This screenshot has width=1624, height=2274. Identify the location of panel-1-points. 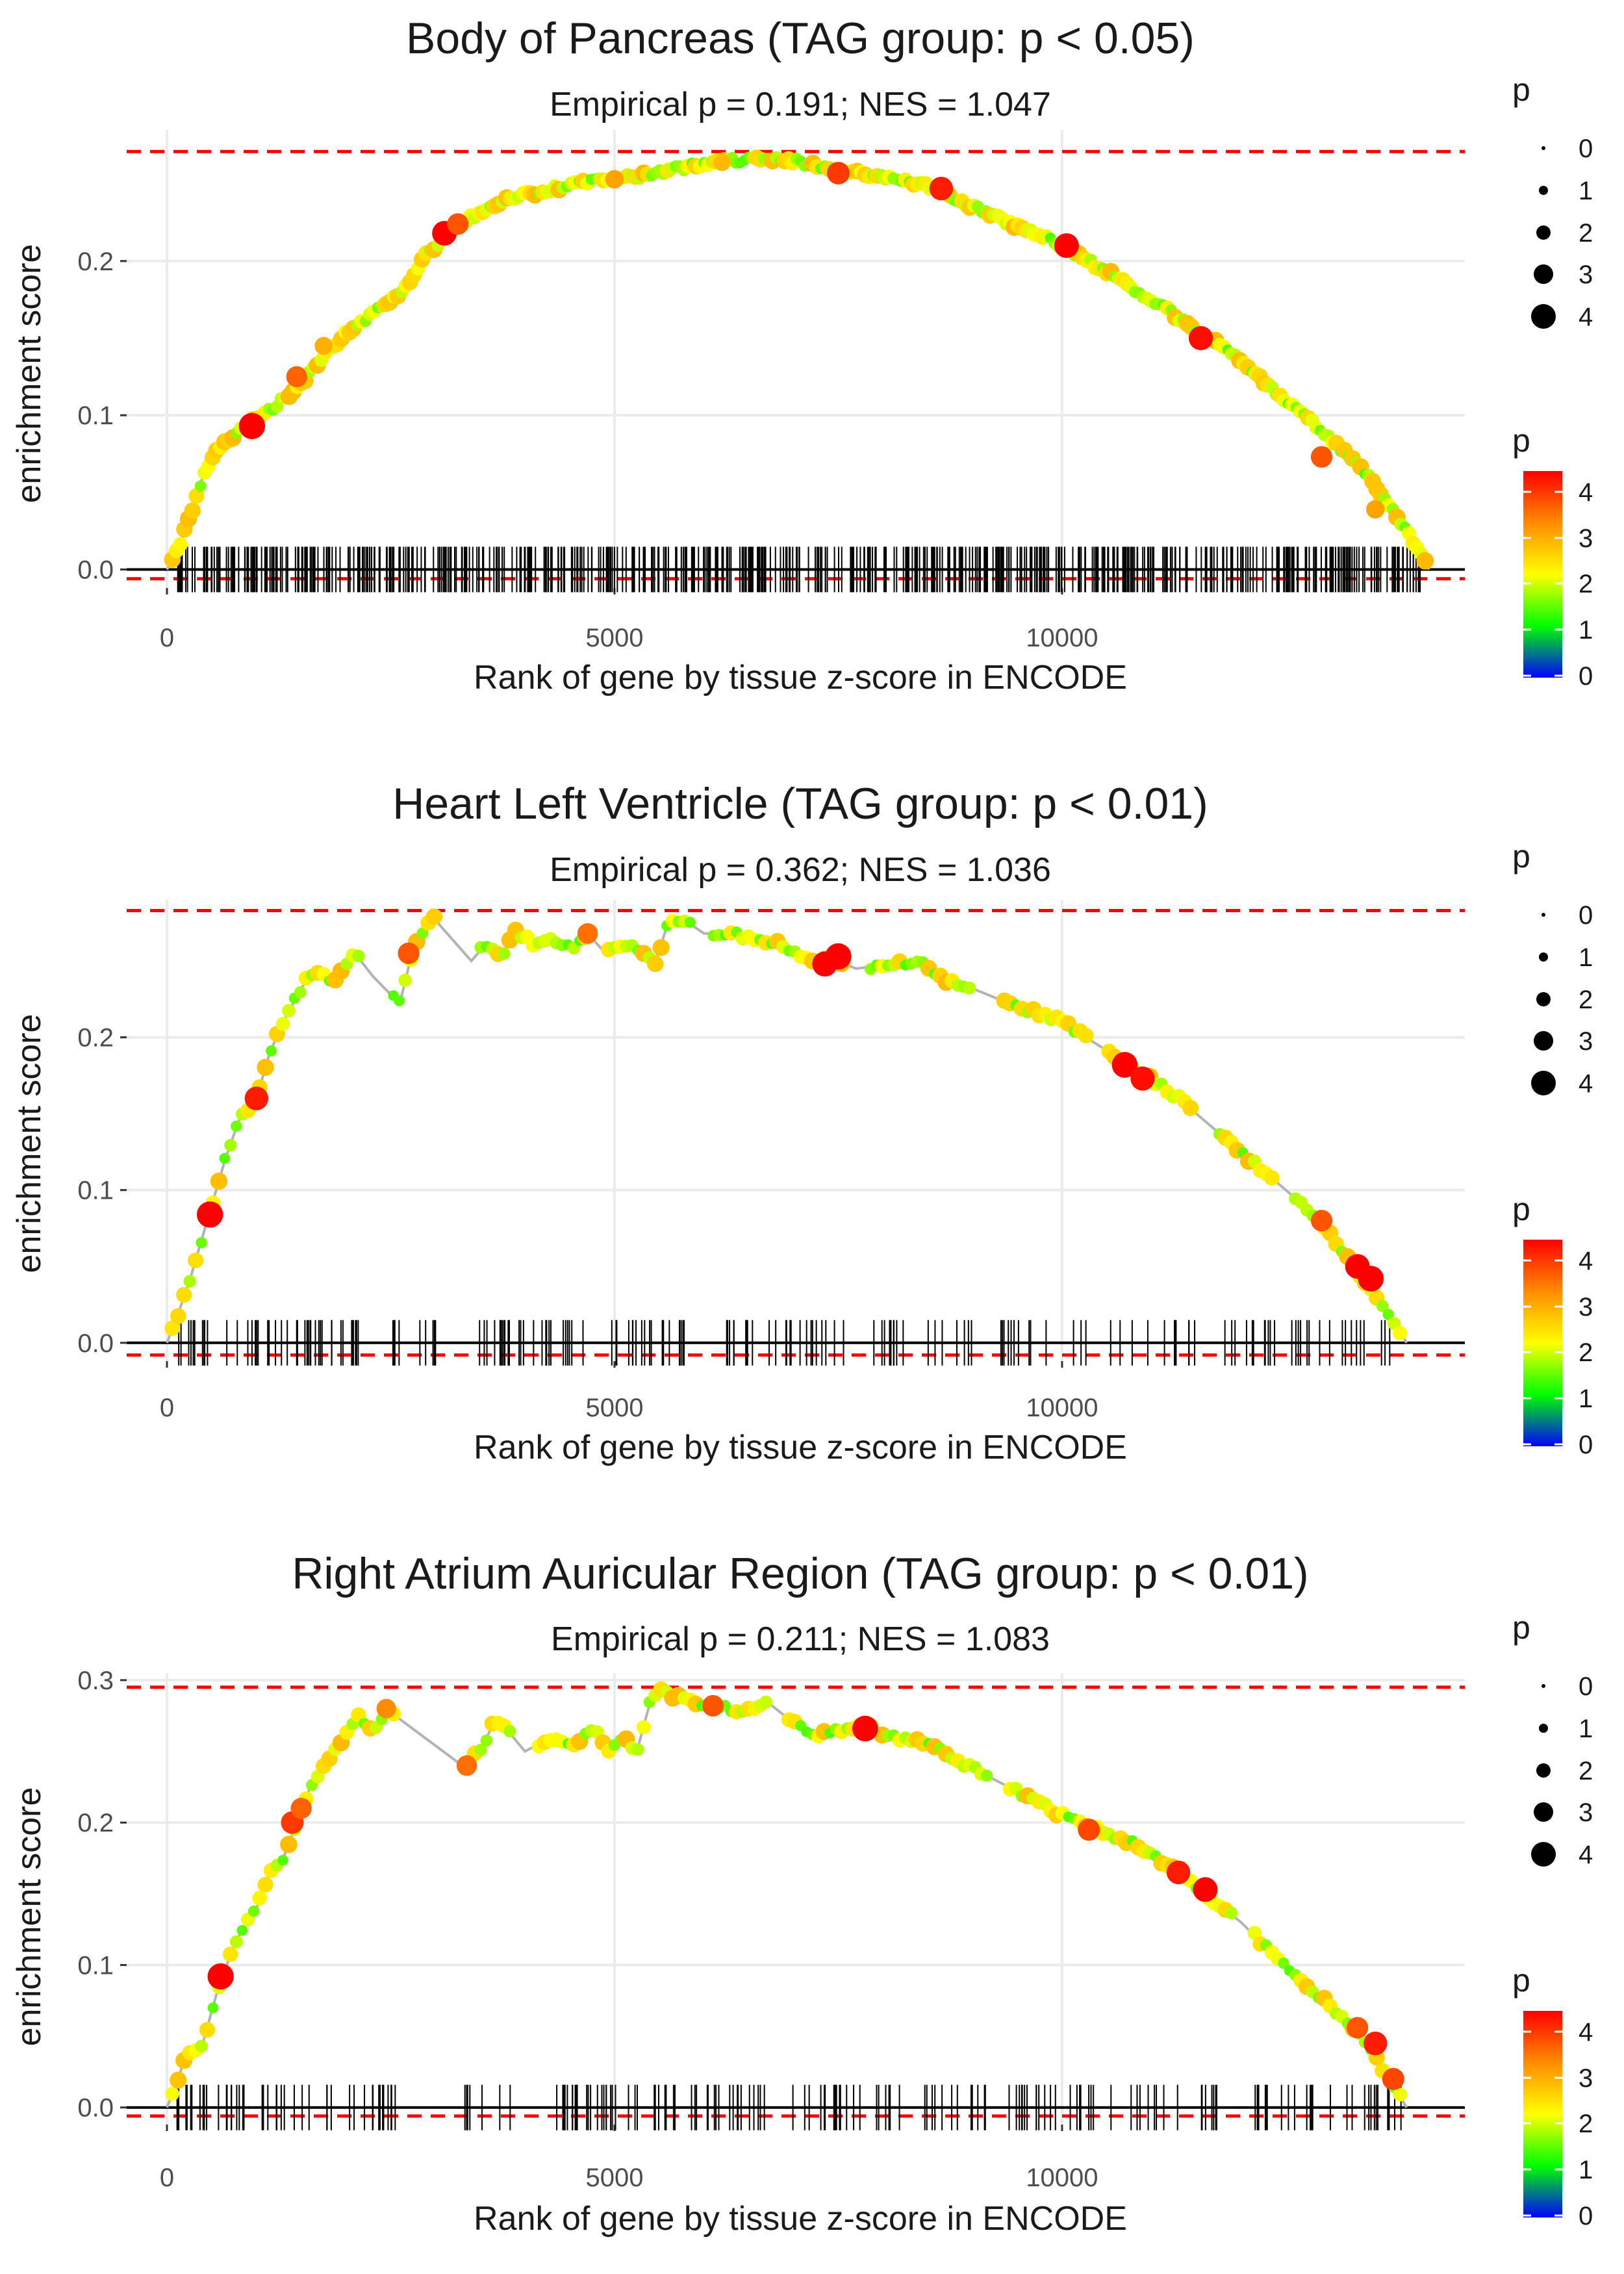
(799, 359).